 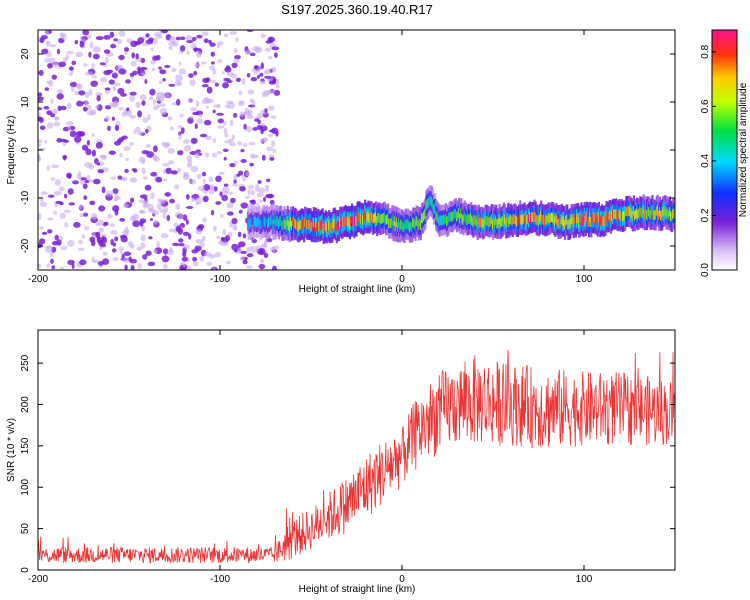 What do you see at coordinates (220, 279) in the screenshot?
I see `x-tick-label: -100` at bounding box center [220, 279].